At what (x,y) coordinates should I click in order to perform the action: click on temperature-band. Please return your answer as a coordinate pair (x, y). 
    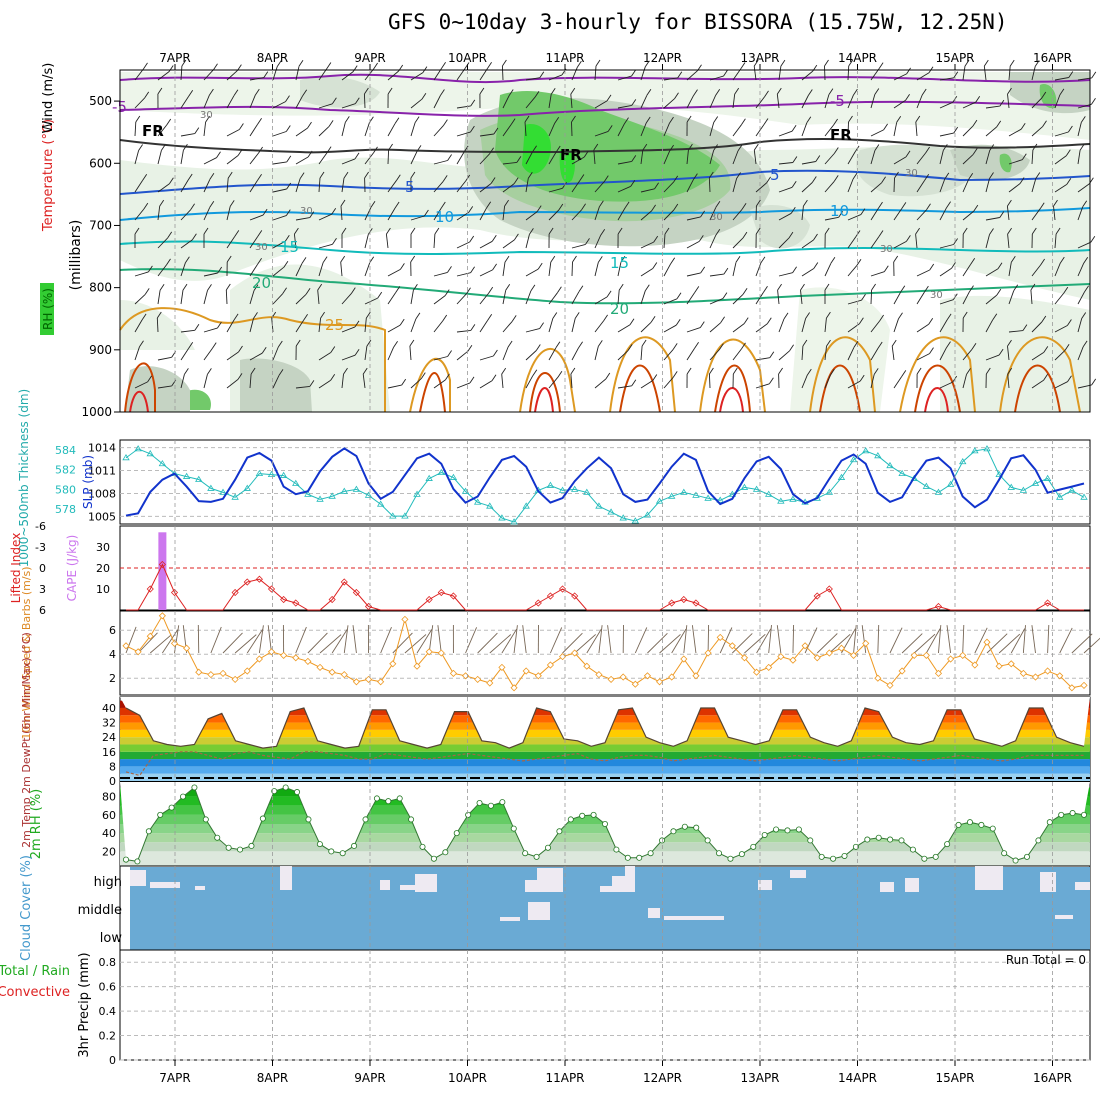
    Looking at the image, I should click on (605, 763).